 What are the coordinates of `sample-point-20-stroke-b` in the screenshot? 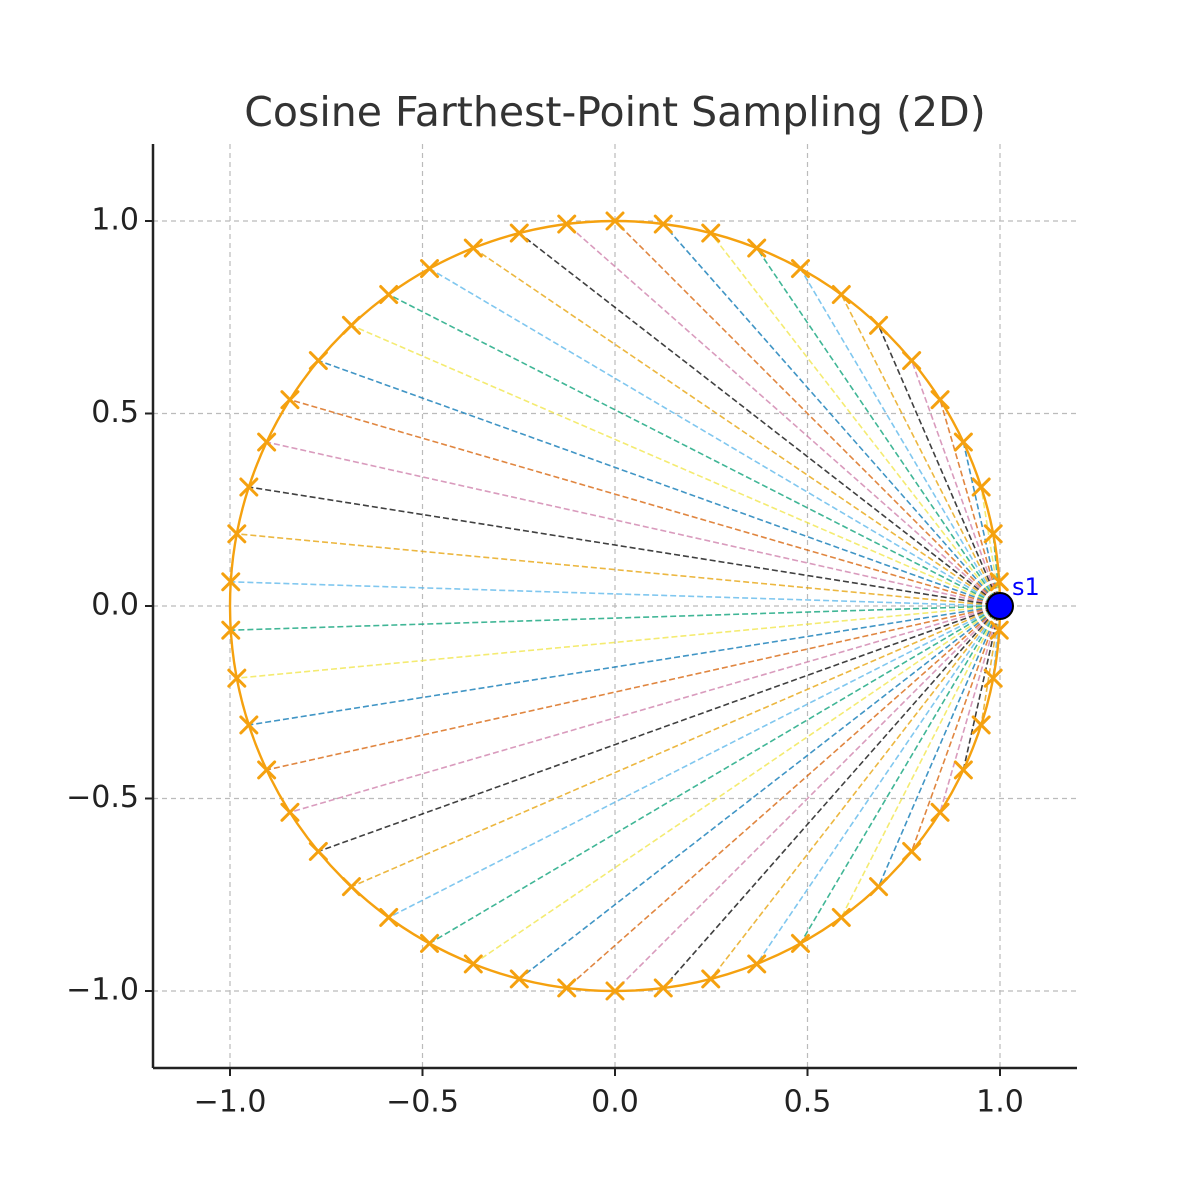 It's located at (290, 400).